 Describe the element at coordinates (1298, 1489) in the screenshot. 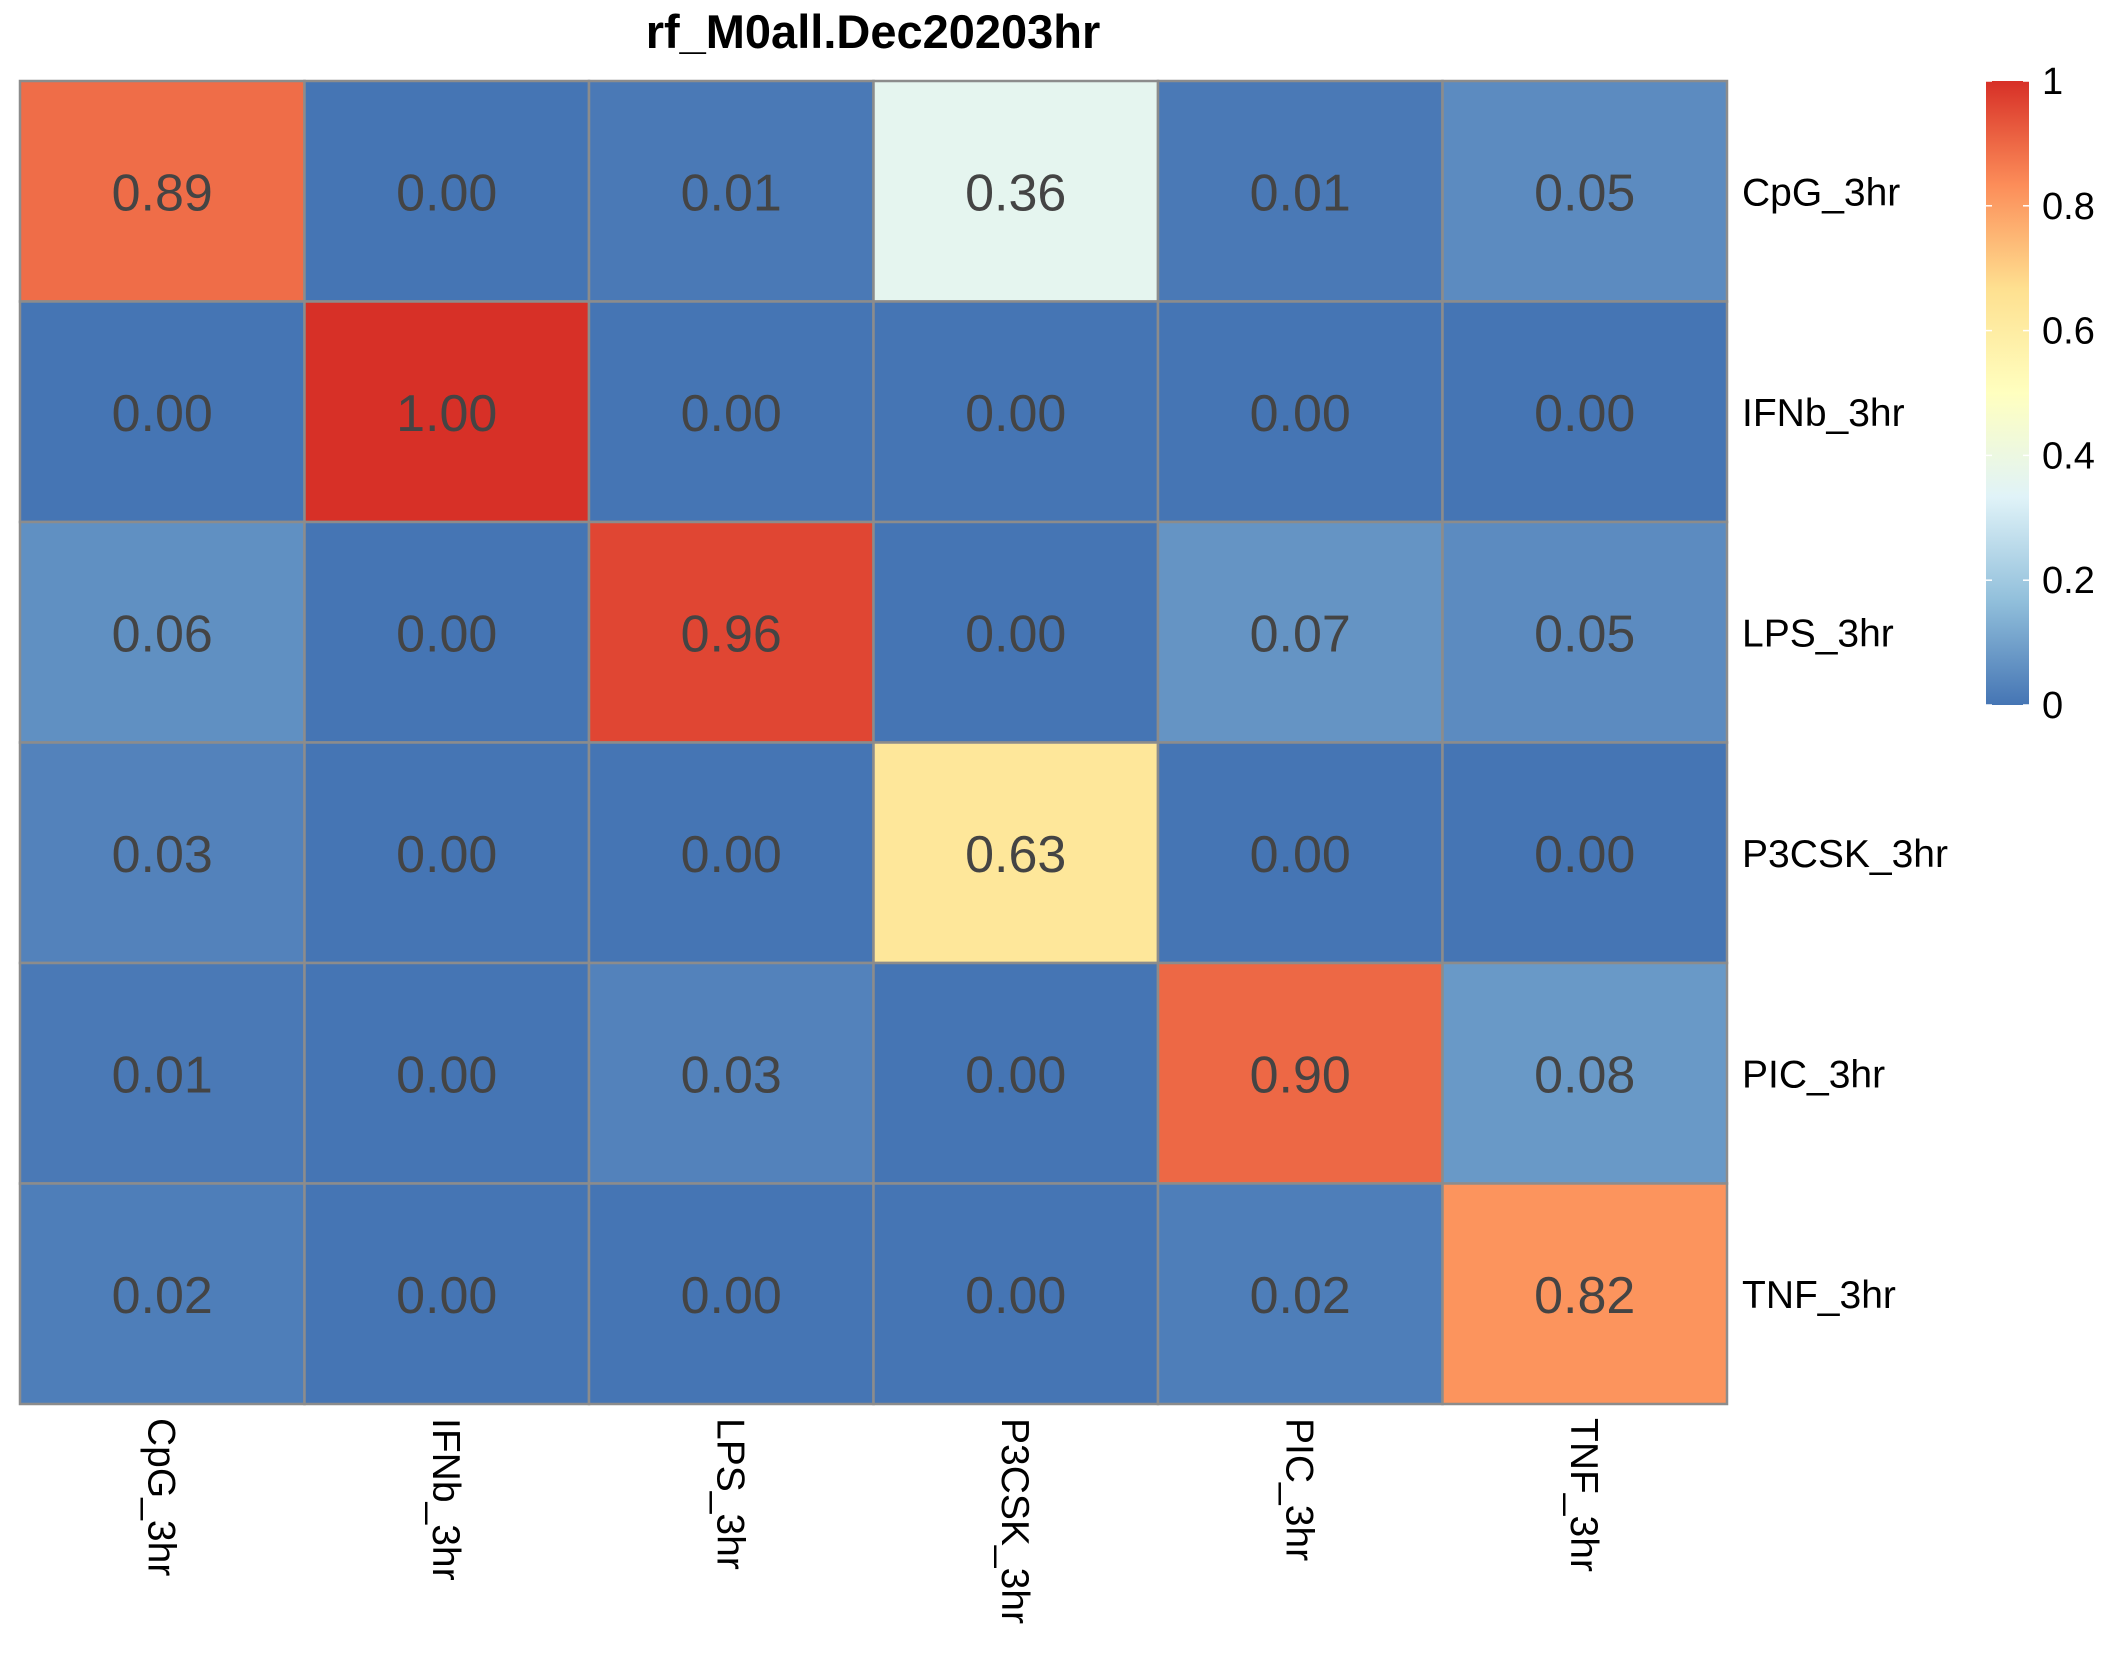

I see `column-label: PIC_3hr` at that location.